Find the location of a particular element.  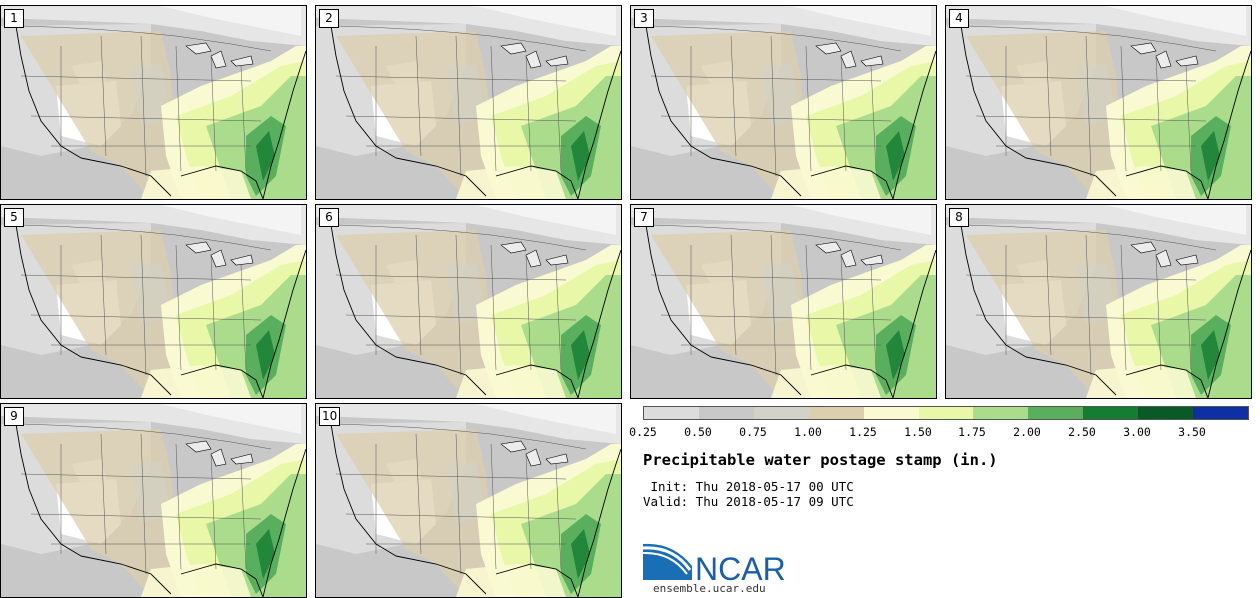

legend-tick-label: 2.00 is located at coordinates (1027, 432).